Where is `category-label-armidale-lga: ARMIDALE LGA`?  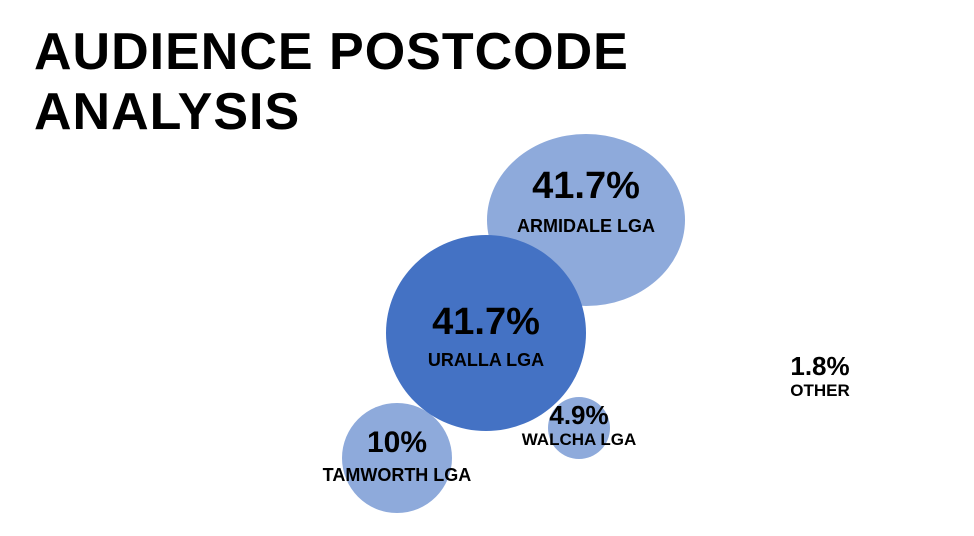
category-label-armidale-lga: ARMIDALE LGA is located at coordinates (586, 226).